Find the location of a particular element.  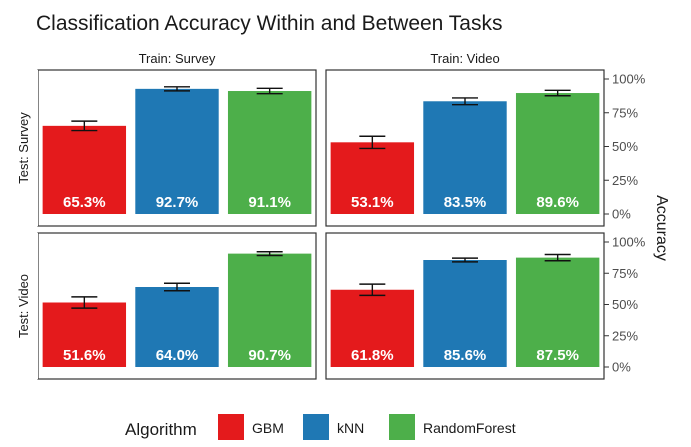

data-label: 91.1% is located at coordinates (269, 202).